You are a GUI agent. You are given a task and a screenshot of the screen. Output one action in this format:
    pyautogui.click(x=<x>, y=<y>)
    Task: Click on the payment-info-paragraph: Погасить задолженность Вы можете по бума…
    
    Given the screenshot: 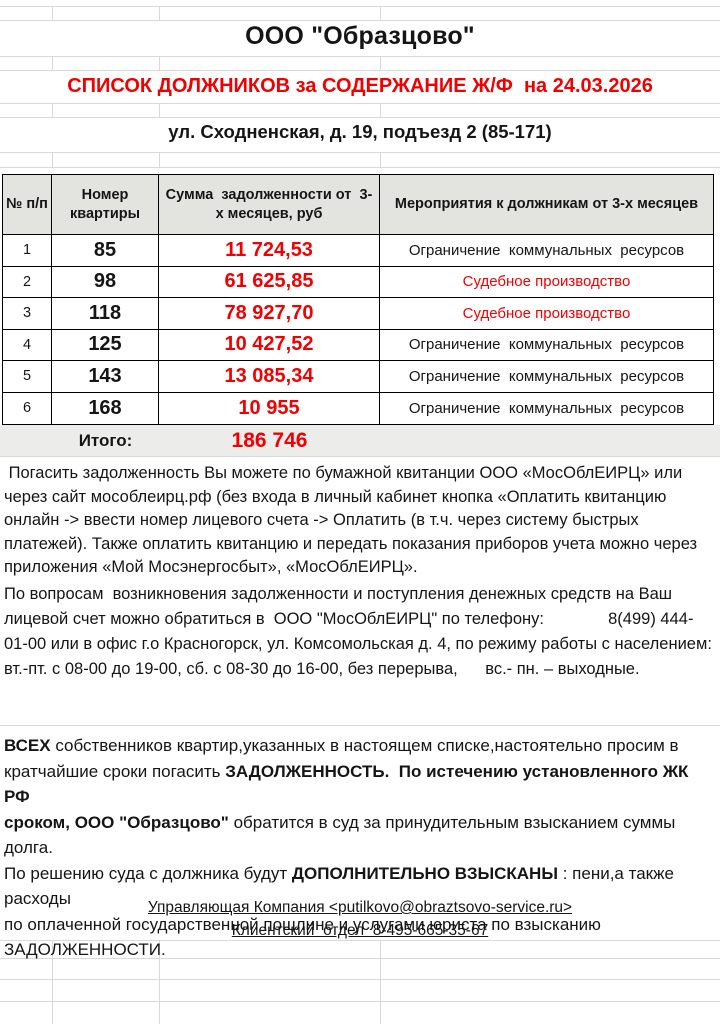 What is the action you would take?
    pyautogui.click(x=351, y=520)
    